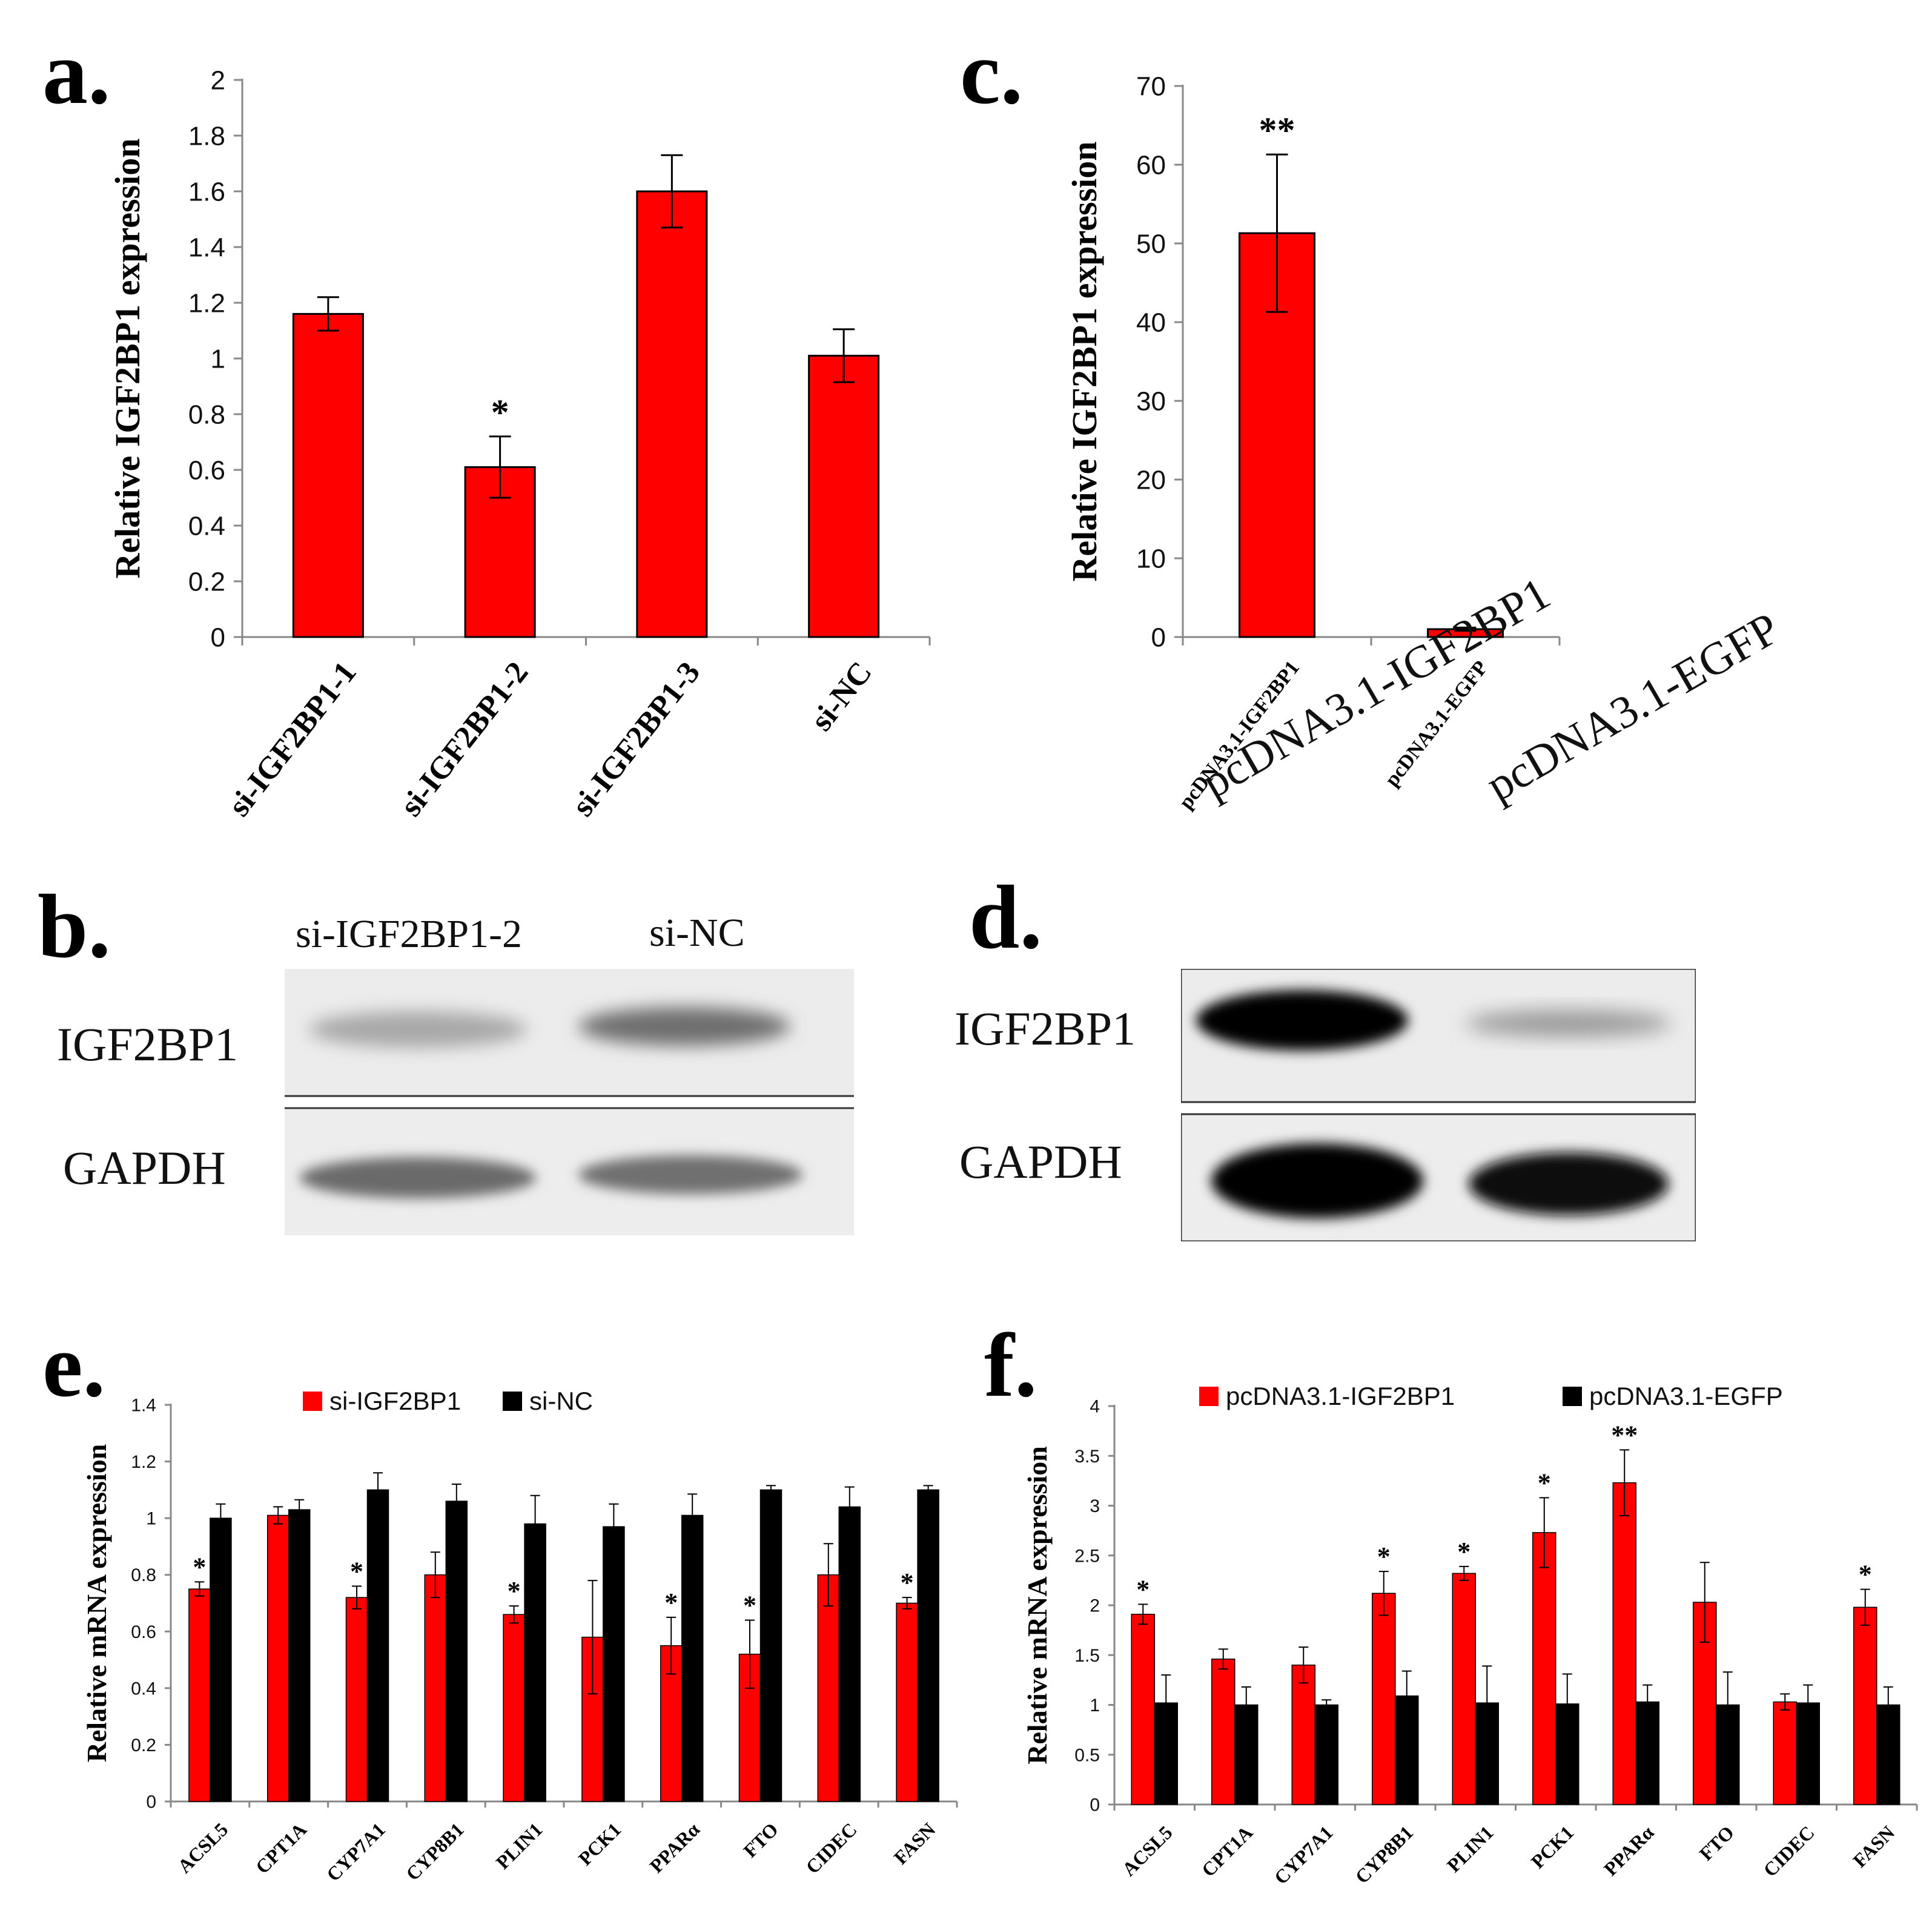 This screenshot has height=1925, width=1932. I want to click on significance-a-0-1: *, so click(500, 412).